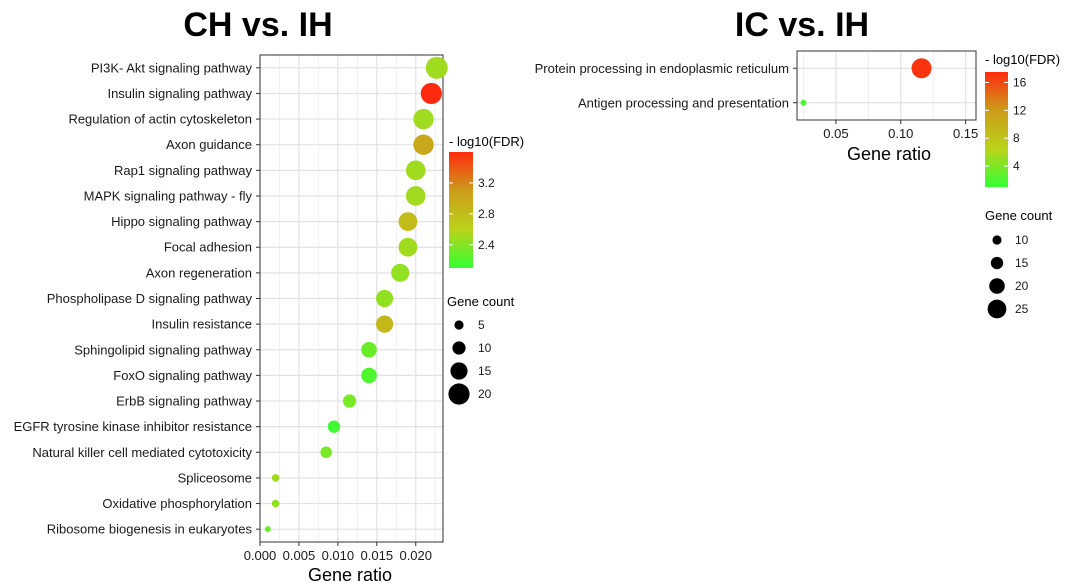  What do you see at coordinates (1020, 82) in the screenshot?
I see `chart2-colorbar-tick-label: 16` at bounding box center [1020, 82].